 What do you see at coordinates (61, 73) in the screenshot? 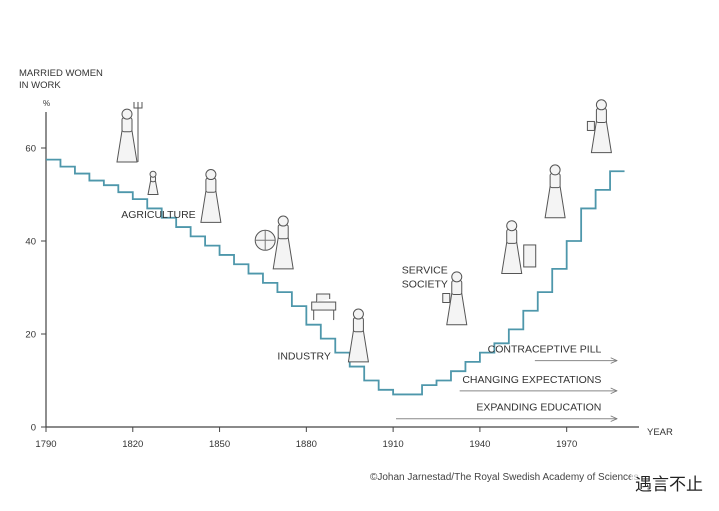
I see `y-axis-label-line-1: MARRIED WOMEN` at bounding box center [61, 73].